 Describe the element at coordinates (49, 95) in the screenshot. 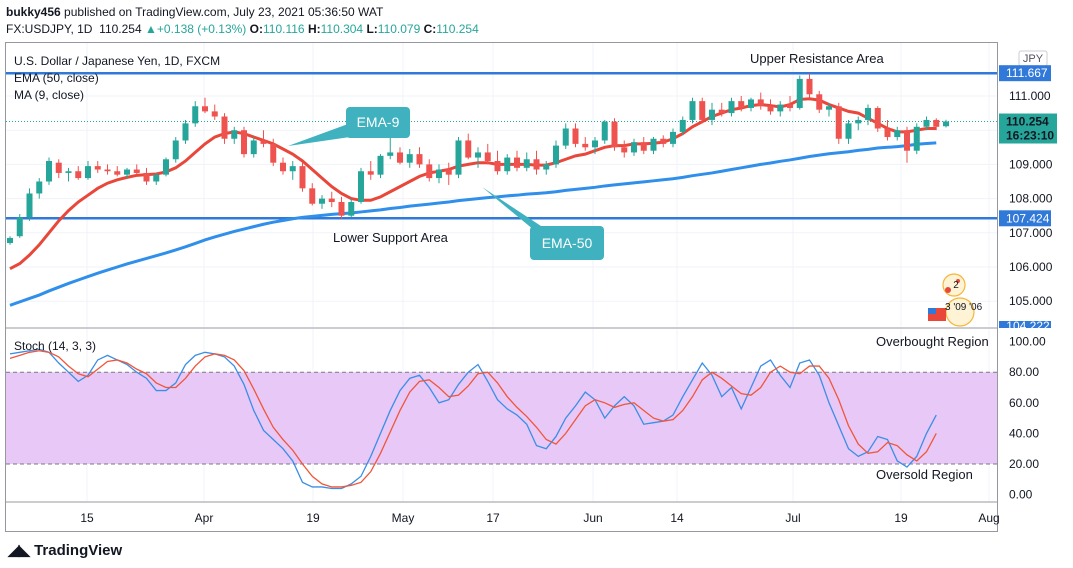

I see `ma-legend: MA (9, close)` at that location.